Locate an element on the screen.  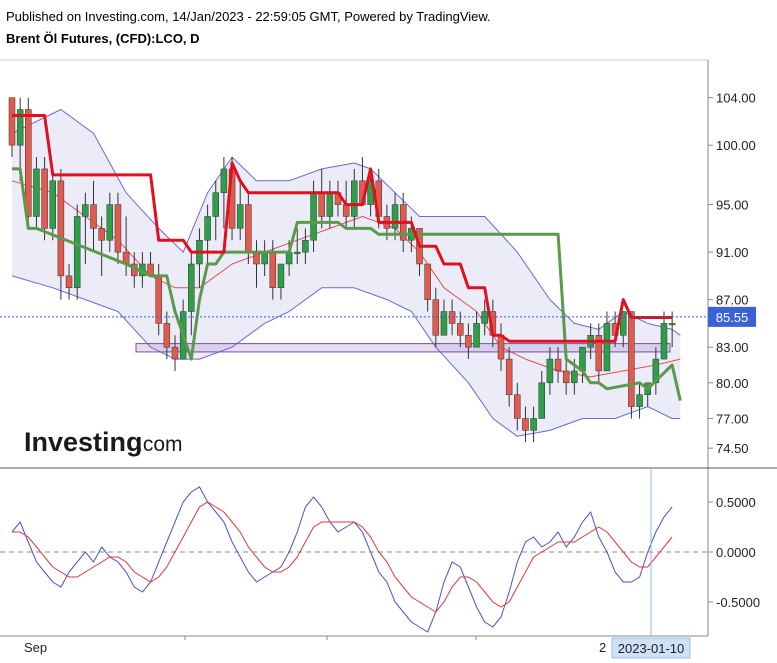
instrument-title: Brent Öl Futures, (CFD):LCO, D is located at coordinates (103, 38).